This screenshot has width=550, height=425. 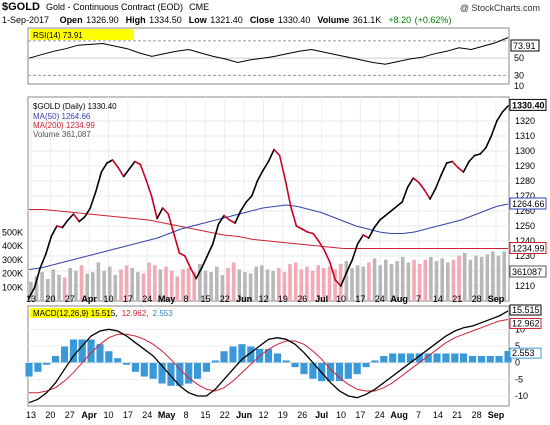 I want to click on x-tick-label: 13, so click(x=31, y=415).